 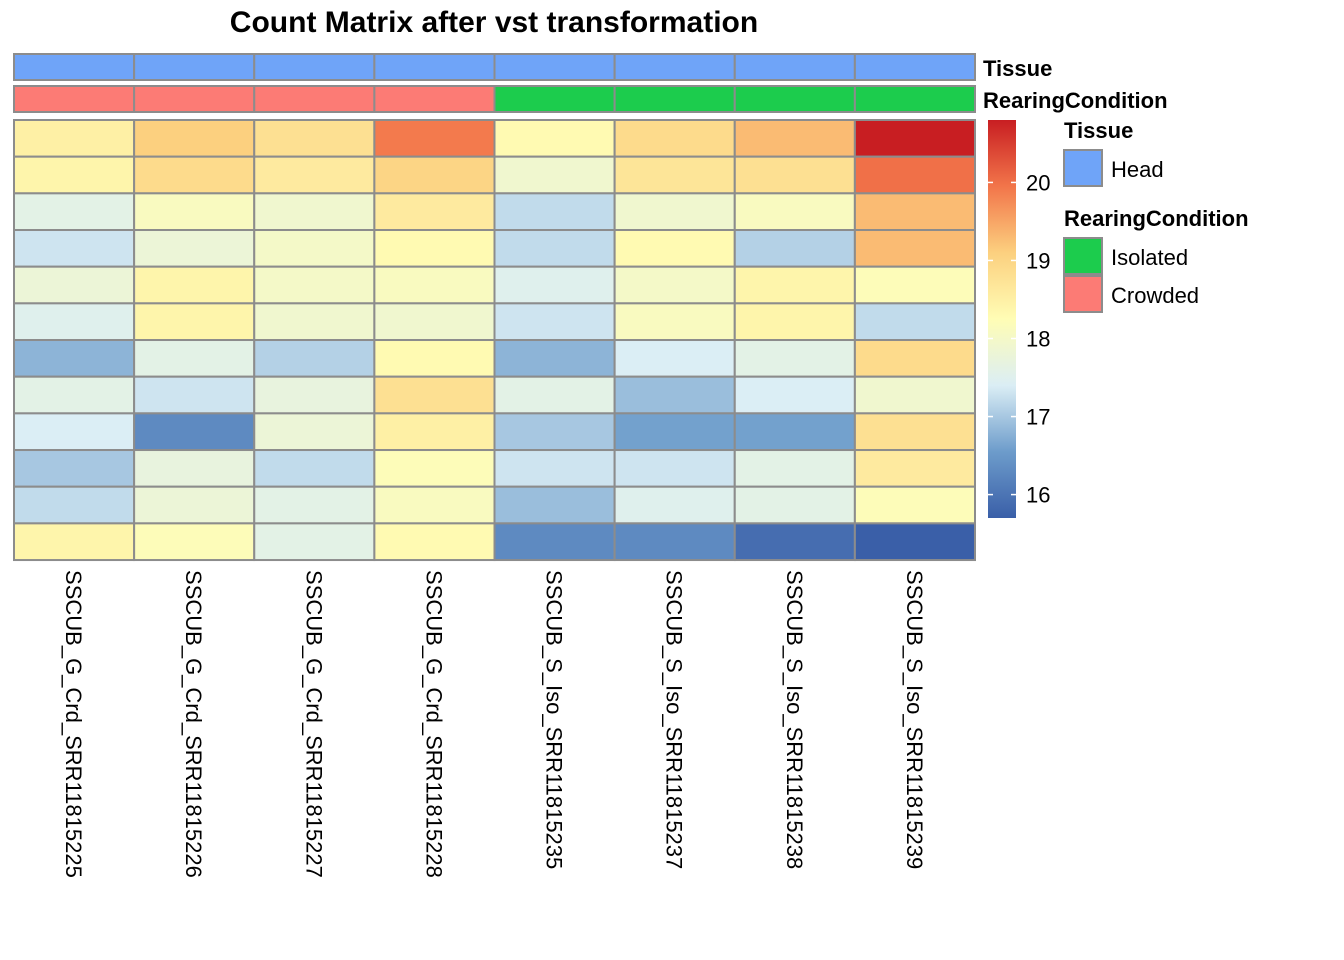 What do you see at coordinates (1017, 68) in the screenshot?
I see `annotation-label-tissue: Tissue` at bounding box center [1017, 68].